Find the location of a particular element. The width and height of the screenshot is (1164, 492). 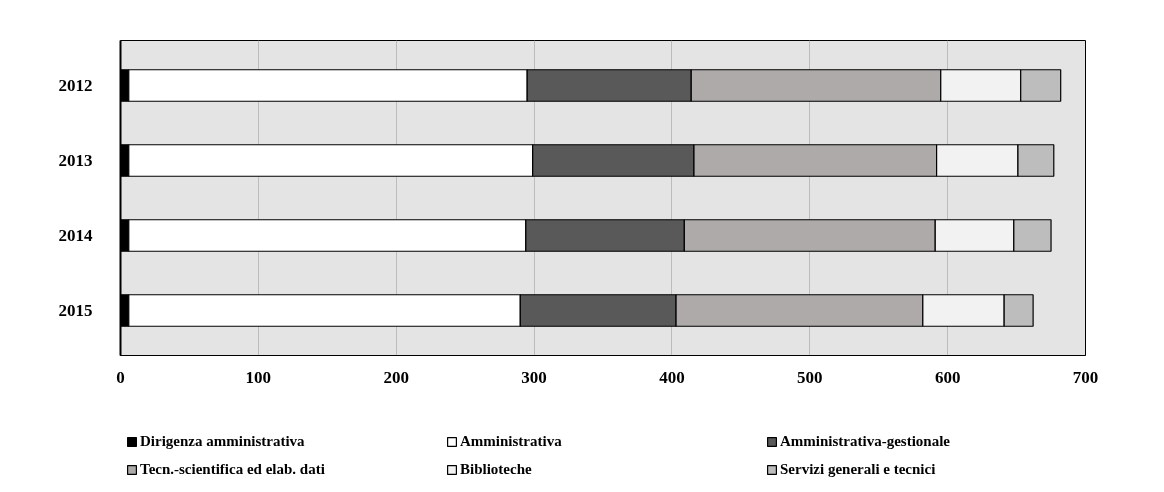

legend-label: Amministrativa-gestionale is located at coordinates (865, 441).